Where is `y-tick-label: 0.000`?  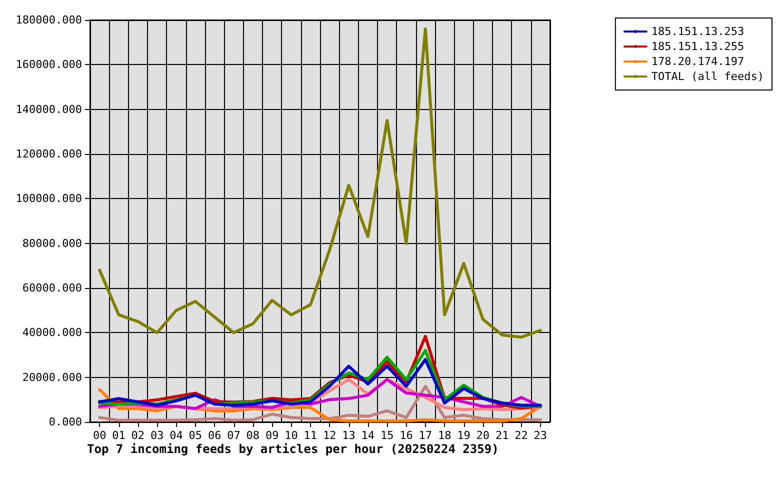
y-tick-label: 0.000 is located at coordinates (65, 422).